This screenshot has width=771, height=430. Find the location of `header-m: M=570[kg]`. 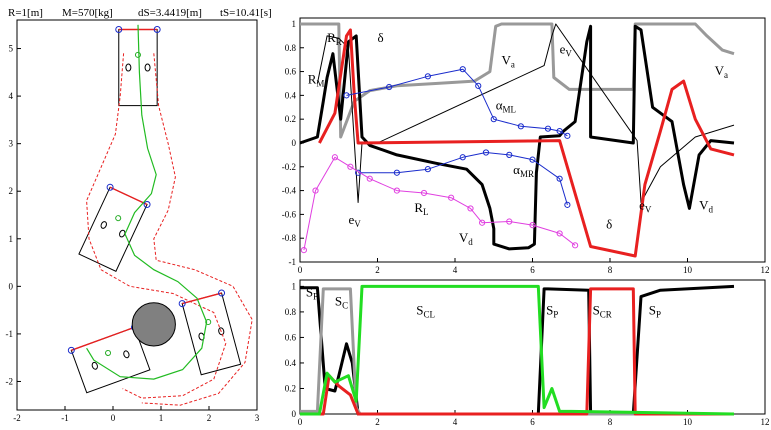

header-m: M=570[kg] is located at coordinates (87, 13).